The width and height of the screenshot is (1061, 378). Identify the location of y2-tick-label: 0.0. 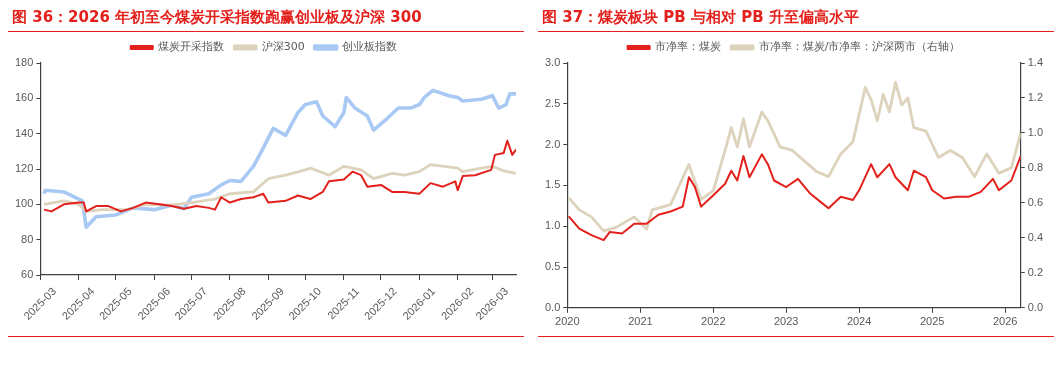
(1035, 306).